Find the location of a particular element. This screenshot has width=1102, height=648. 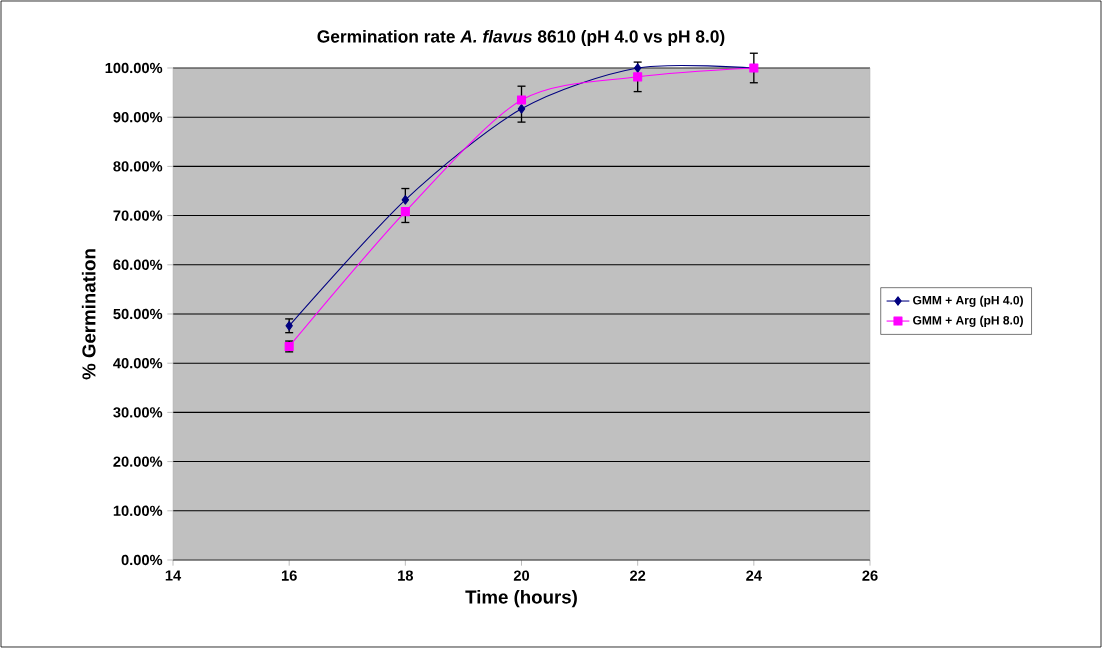

x-tick-label: 16 is located at coordinates (289, 575).